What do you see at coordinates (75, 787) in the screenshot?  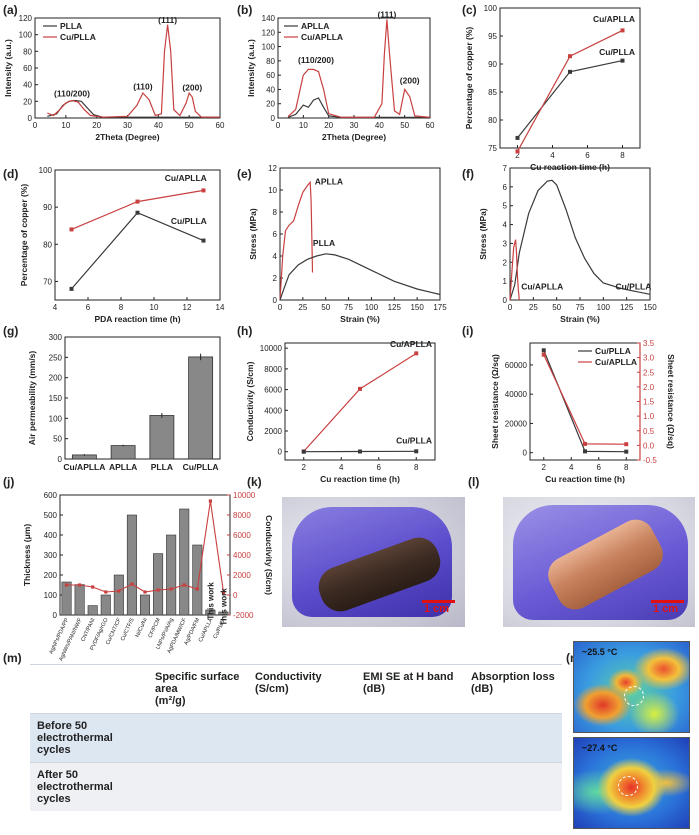 I see `row-text: electrothermal` at bounding box center [75, 787].